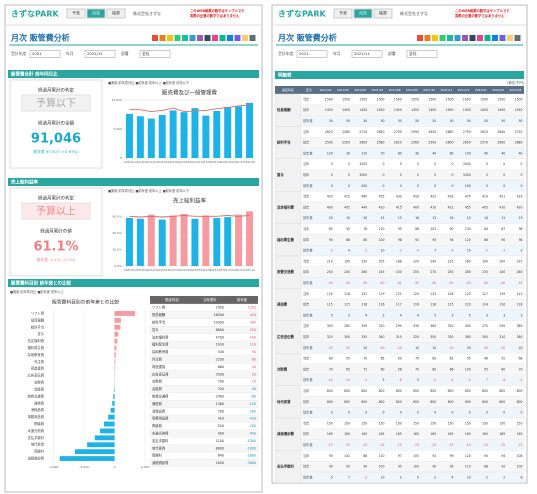 The image size is (537, 494). What do you see at coordinates (468, 294) in the screenshot?
I see `cell: 125` at bounding box center [468, 294].